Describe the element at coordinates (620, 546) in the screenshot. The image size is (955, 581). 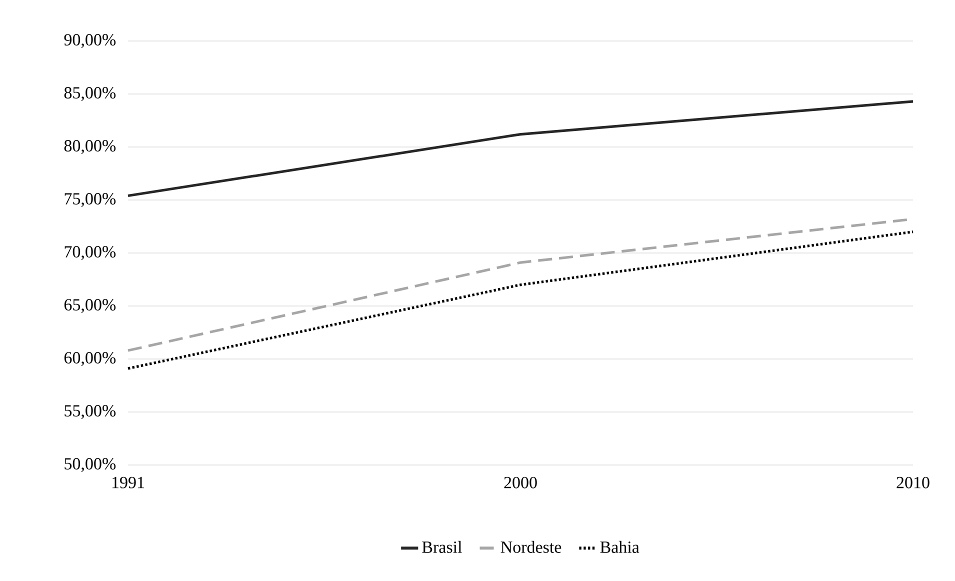
I see `legend-label: Bahia` at that location.